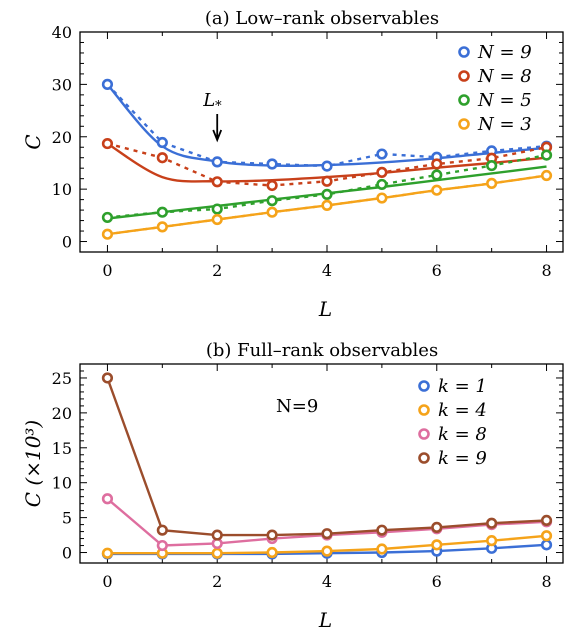  Describe the element at coordinates (62, 189) in the screenshot. I see `a-ytick-label: 10` at that location.